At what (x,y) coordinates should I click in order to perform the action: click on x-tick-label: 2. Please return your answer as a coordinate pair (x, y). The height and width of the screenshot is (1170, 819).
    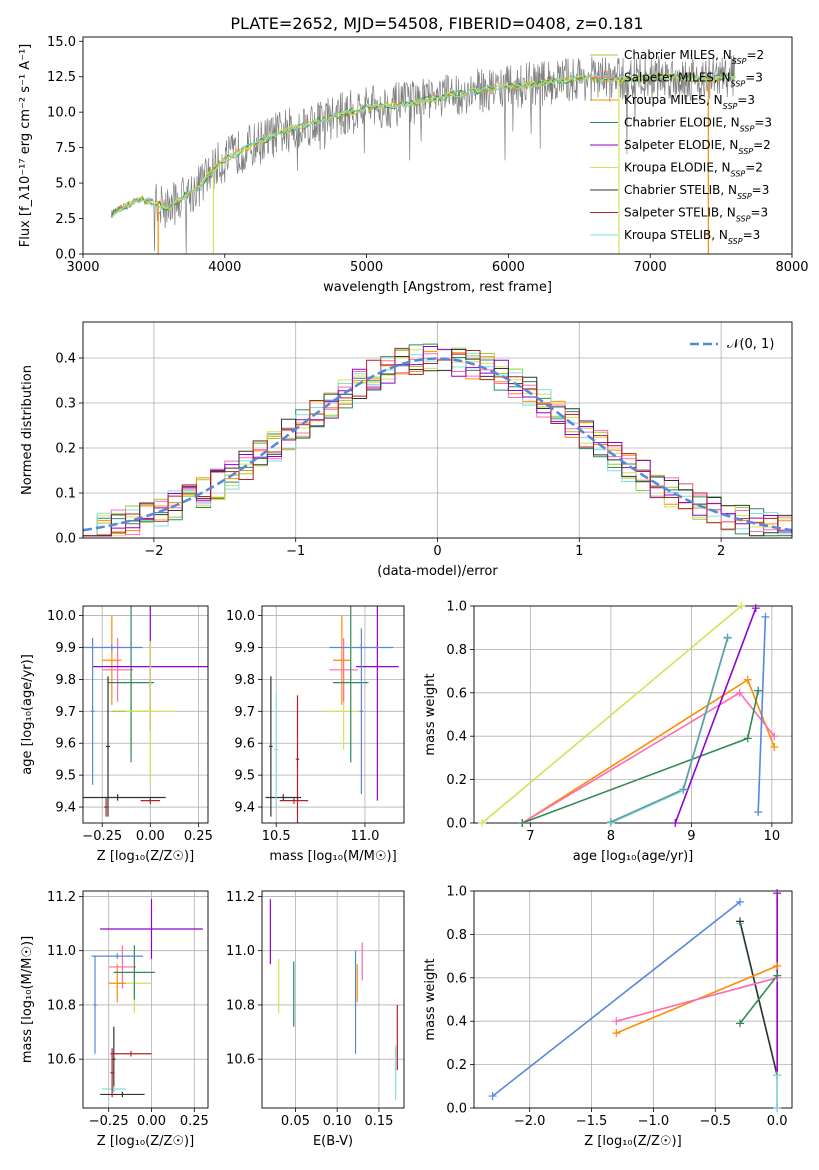
    Looking at the image, I should click on (721, 551).